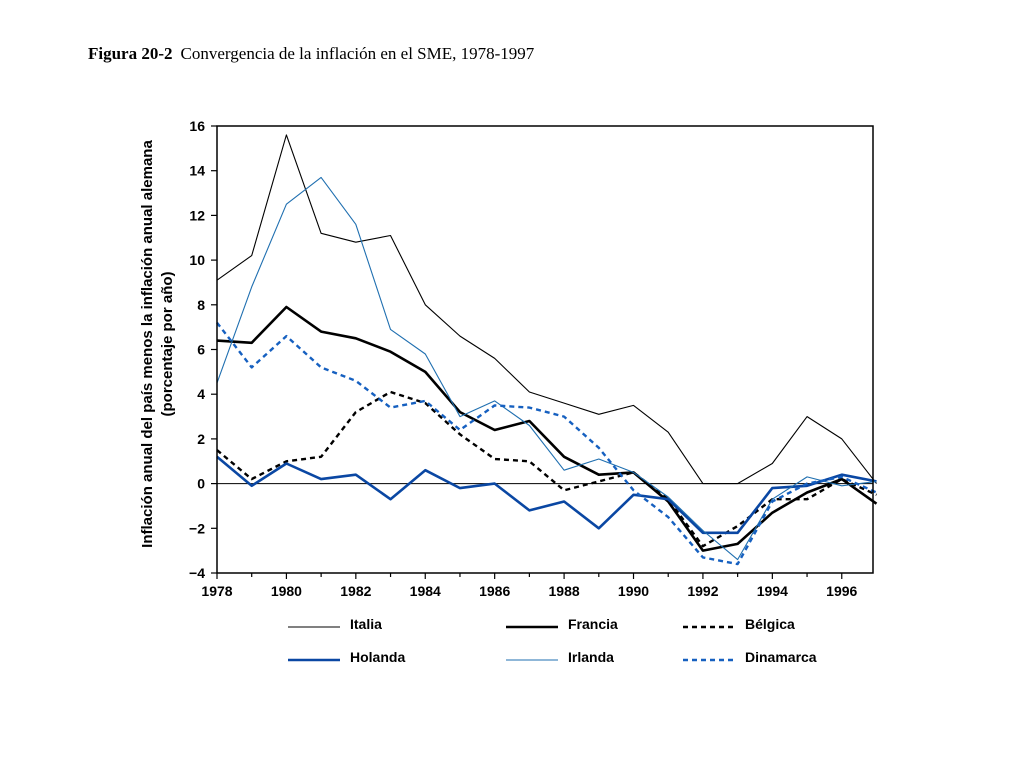  Describe the element at coordinates (366, 624) in the screenshot. I see `legend-label-italia: Italia` at that location.